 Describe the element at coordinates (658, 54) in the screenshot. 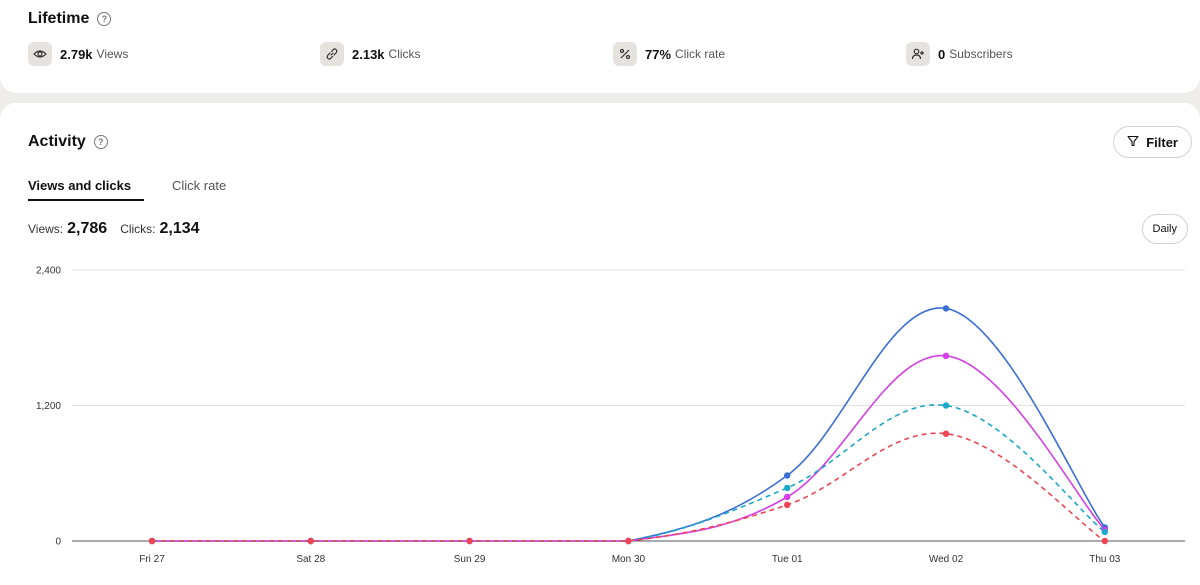

I see `click-rate-value: 77%` at that location.